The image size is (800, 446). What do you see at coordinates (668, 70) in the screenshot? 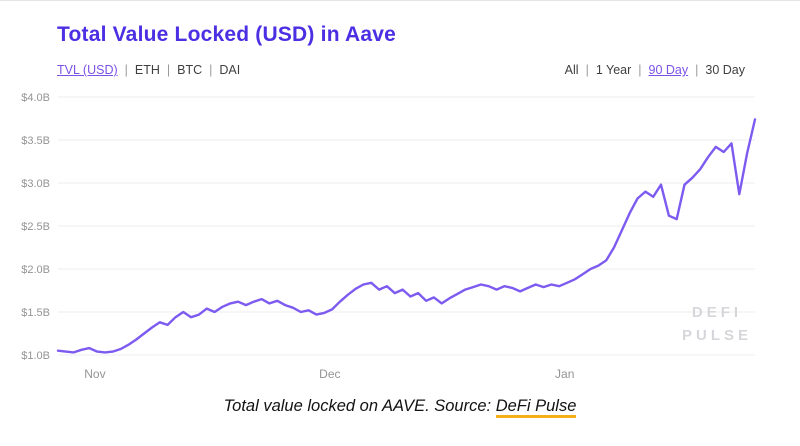
I see `range-tab-90-day: 90 Day` at bounding box center [668, 70].